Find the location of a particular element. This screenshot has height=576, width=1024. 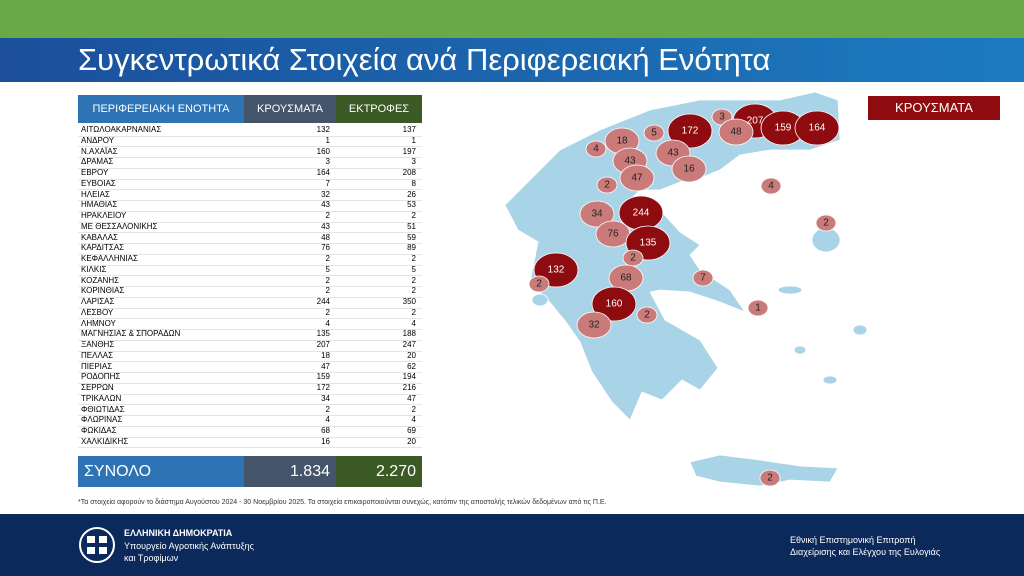

name-cell: ΚΙΛΚΙΣ is located at coordinates (94, 269).